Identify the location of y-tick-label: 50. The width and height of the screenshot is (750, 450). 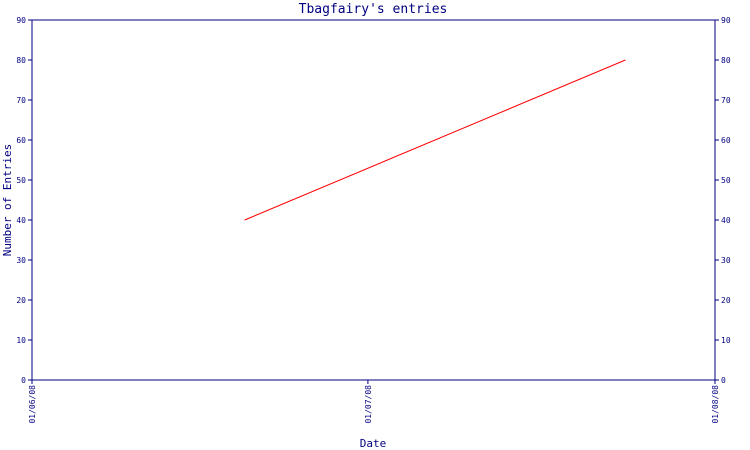
(21, 180).